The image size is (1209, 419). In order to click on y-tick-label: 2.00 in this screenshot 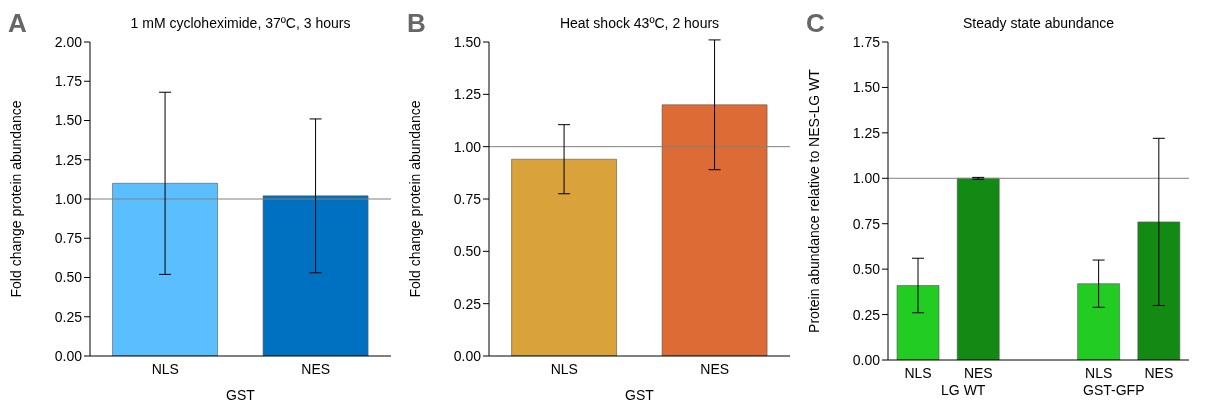, I will do `click(68, 41)`.